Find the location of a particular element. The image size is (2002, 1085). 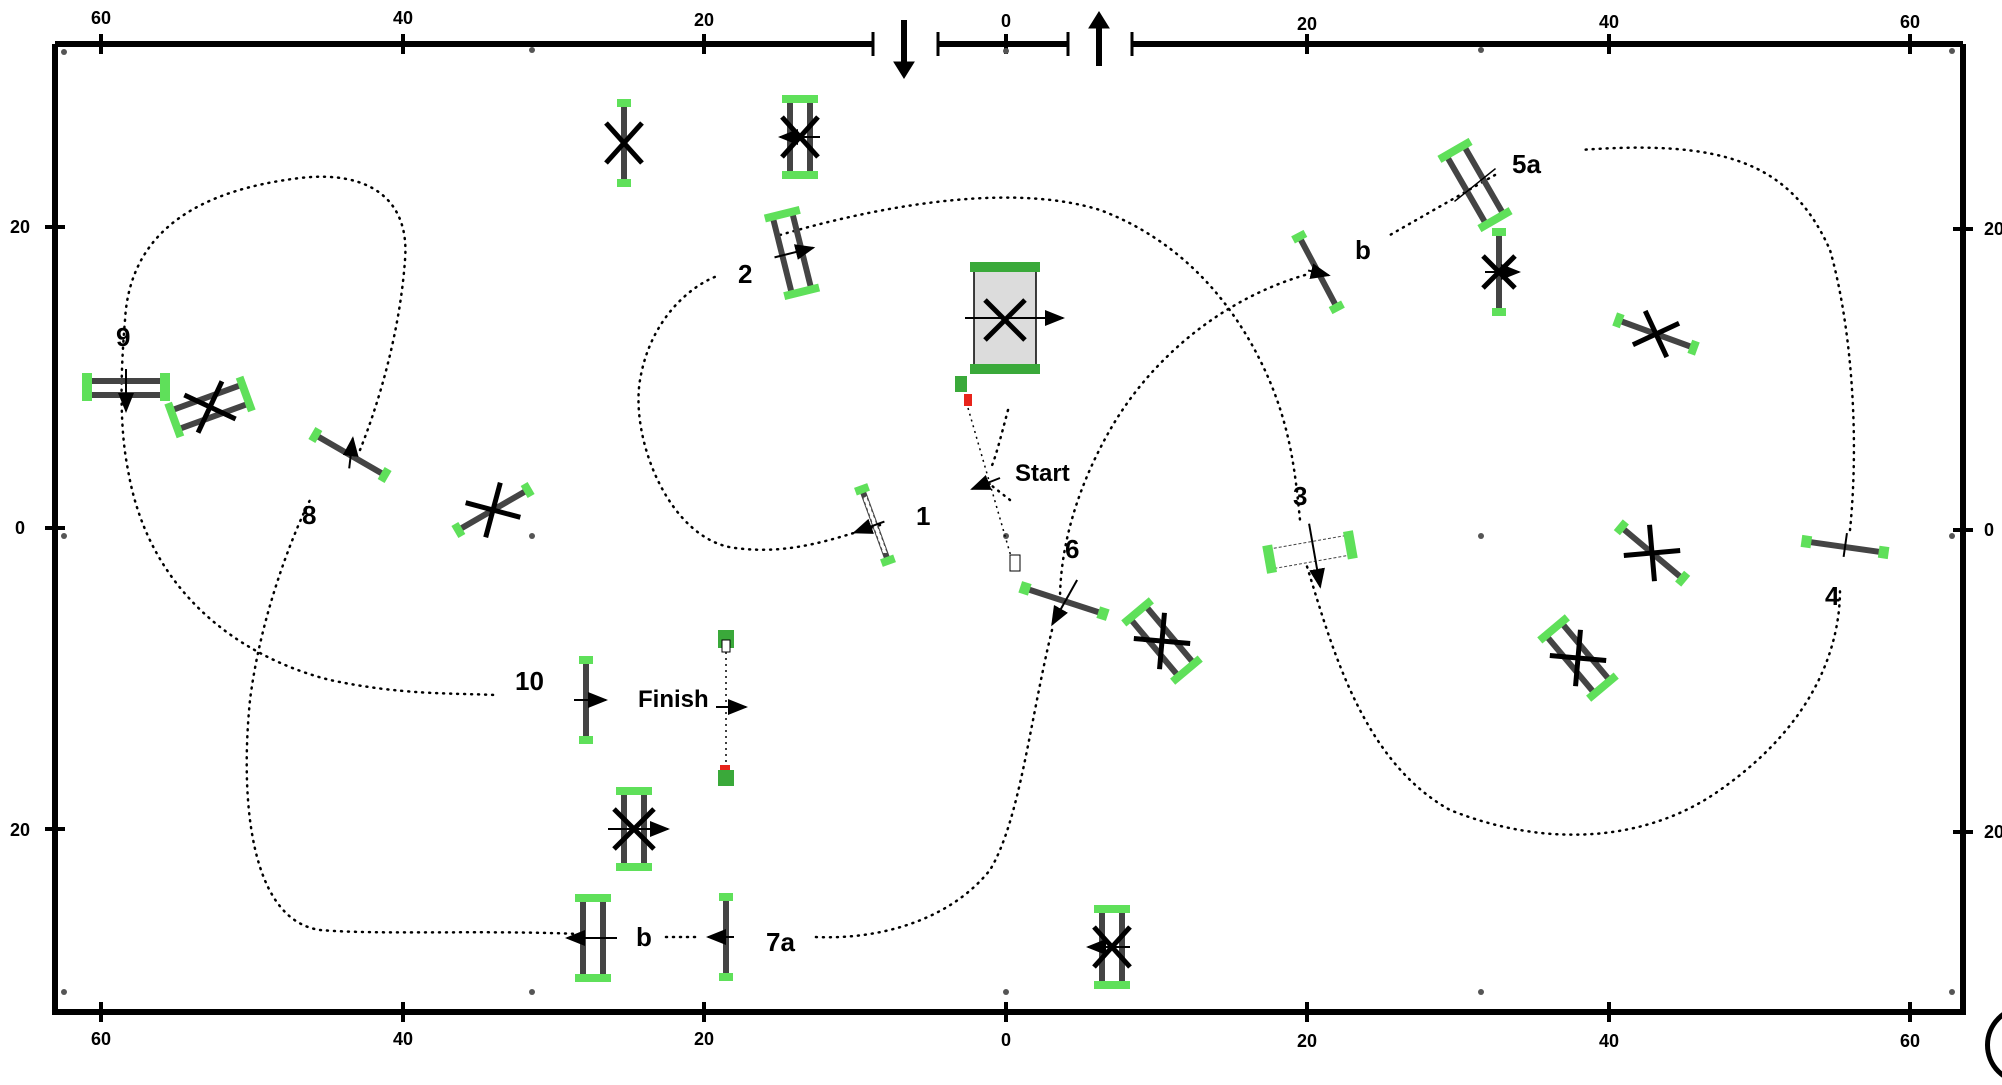

ruler-bottom-label: 0 is located at coordinates (1006, 1039).